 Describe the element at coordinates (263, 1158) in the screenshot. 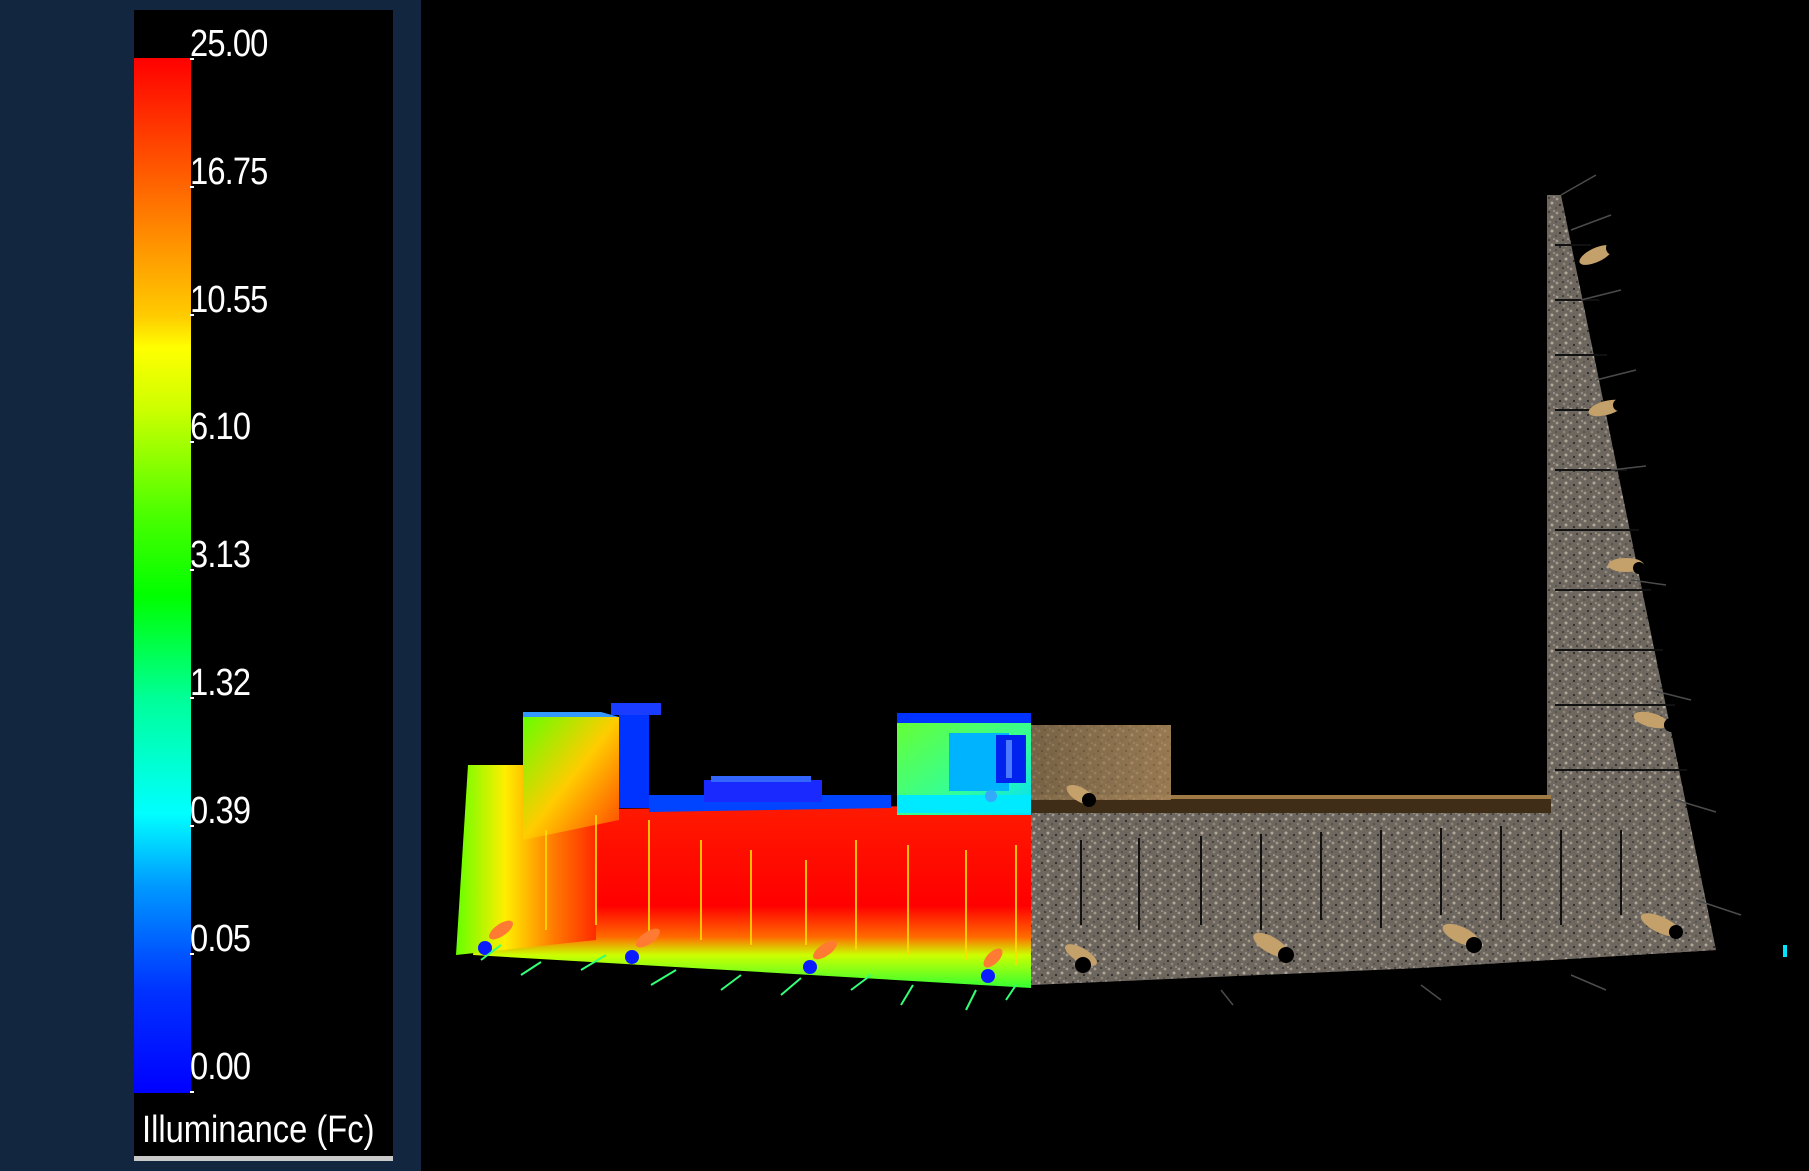

I see `legend-divider` at that location.